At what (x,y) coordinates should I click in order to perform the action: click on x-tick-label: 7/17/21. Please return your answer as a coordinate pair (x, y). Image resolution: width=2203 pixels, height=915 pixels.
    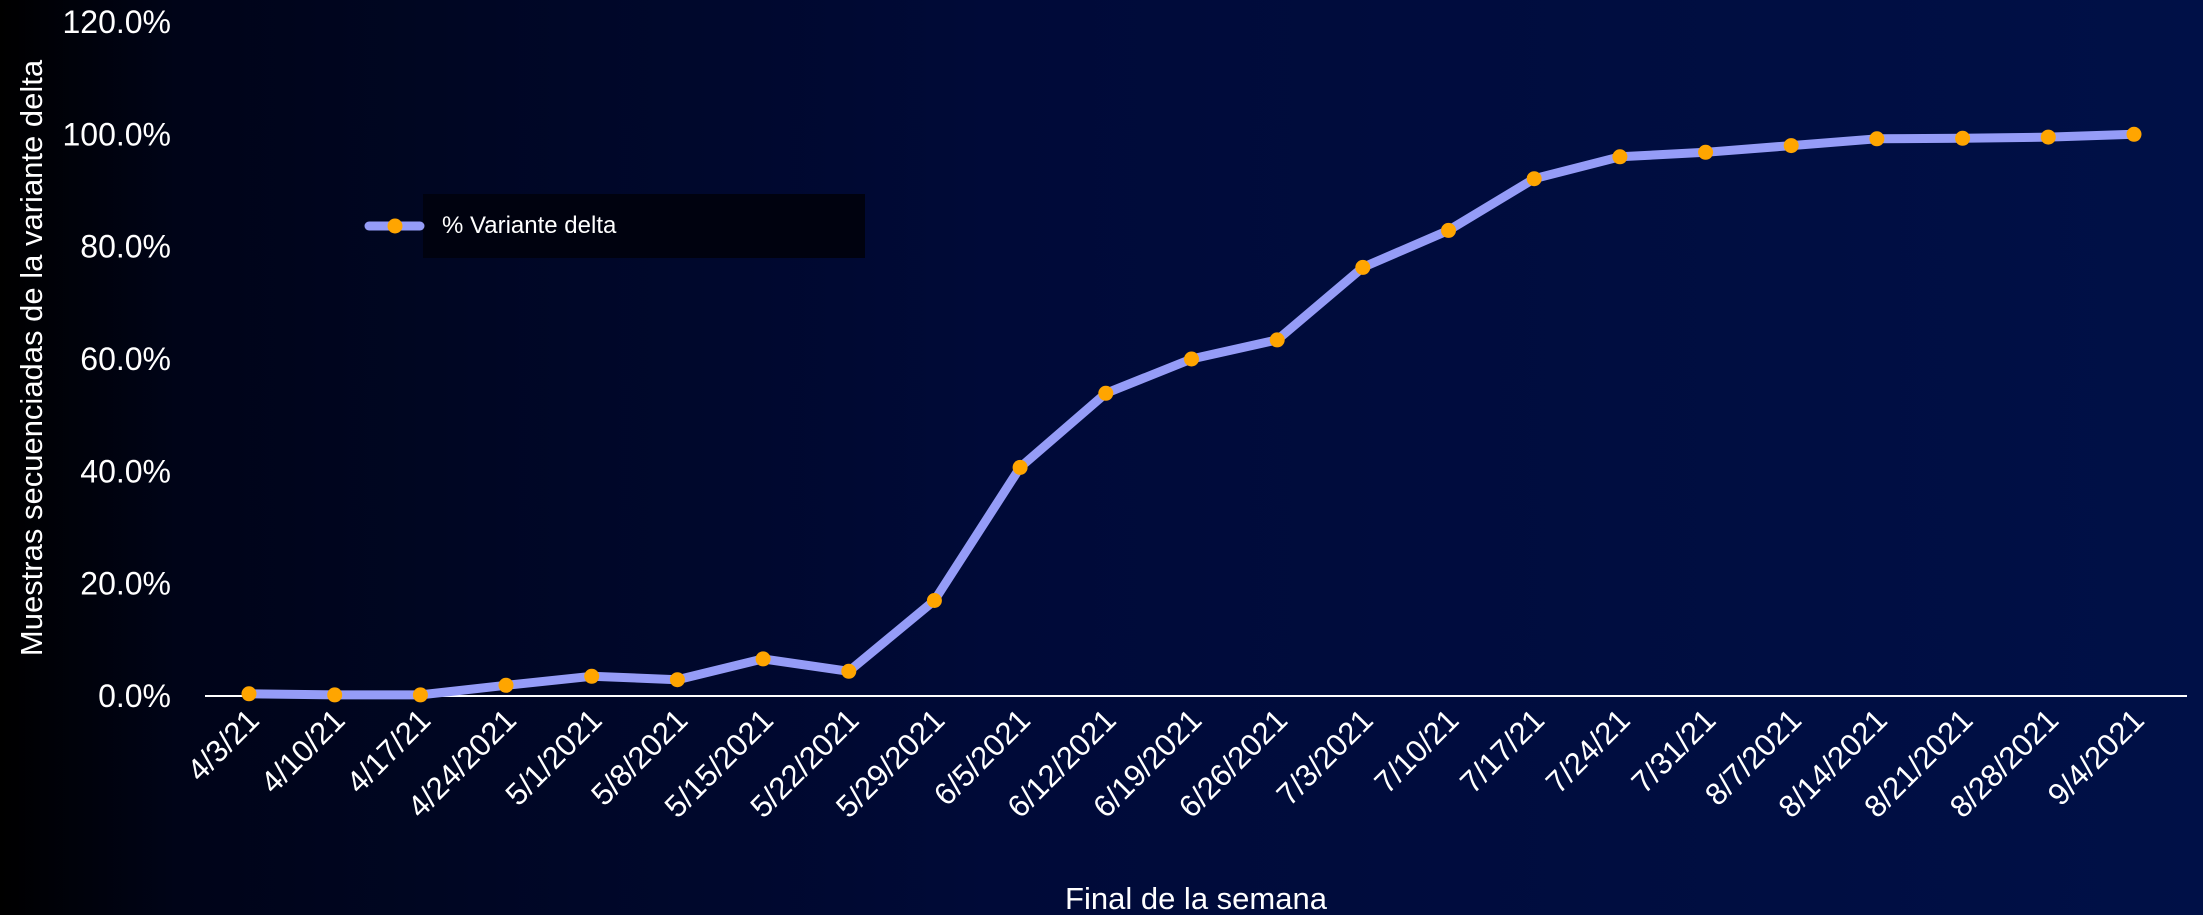
    Looking at the image, I should click on (1502, 751).